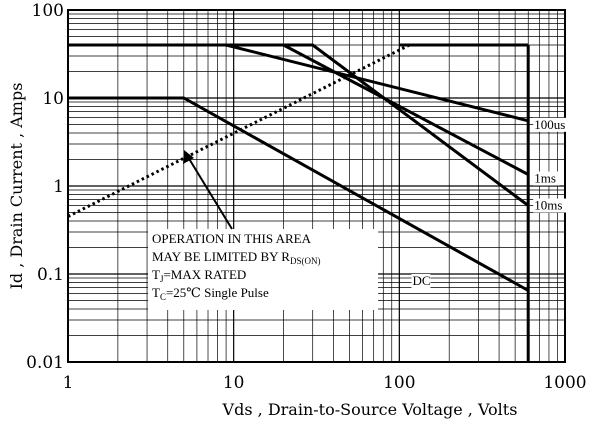 This screenshot has height=423, width=614. I want to click on curve-label-10ms: 10ms, so click(548, 205).